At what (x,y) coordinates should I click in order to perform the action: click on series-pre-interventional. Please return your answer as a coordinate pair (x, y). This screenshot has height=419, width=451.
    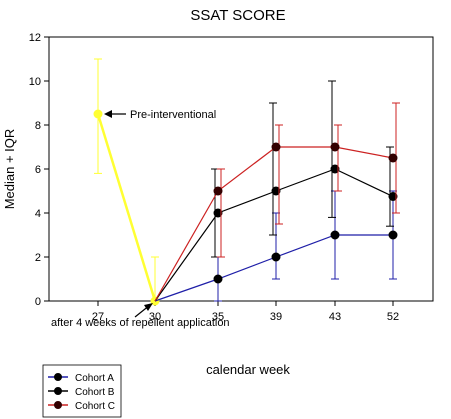
    Looking at the image, I should click on (126, 182).